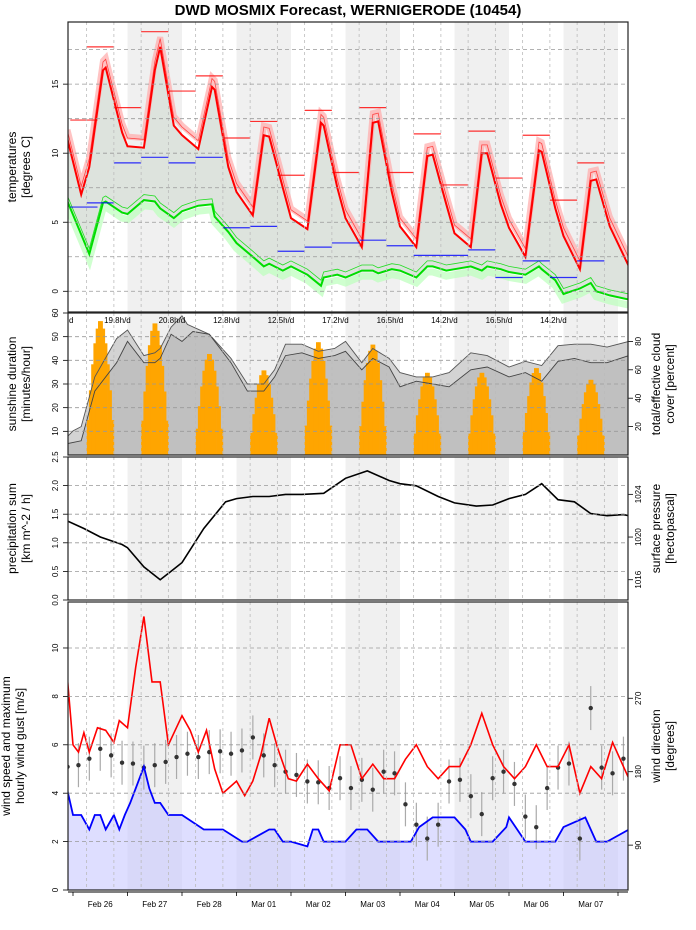  What do you see at coordinates (117, 320) in the screenshot?
I see `daily-sunshine-label: 19.8h/d` at bounding box center [117, 320].